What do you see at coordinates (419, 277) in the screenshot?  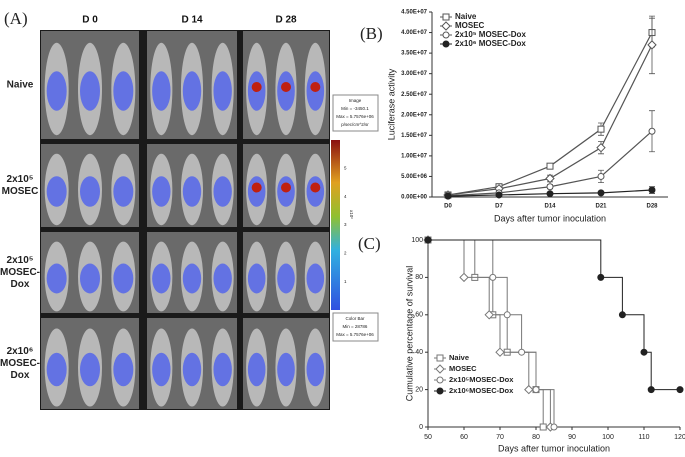 I see `y-tick-label: 80` at bounding box center [419, 277].